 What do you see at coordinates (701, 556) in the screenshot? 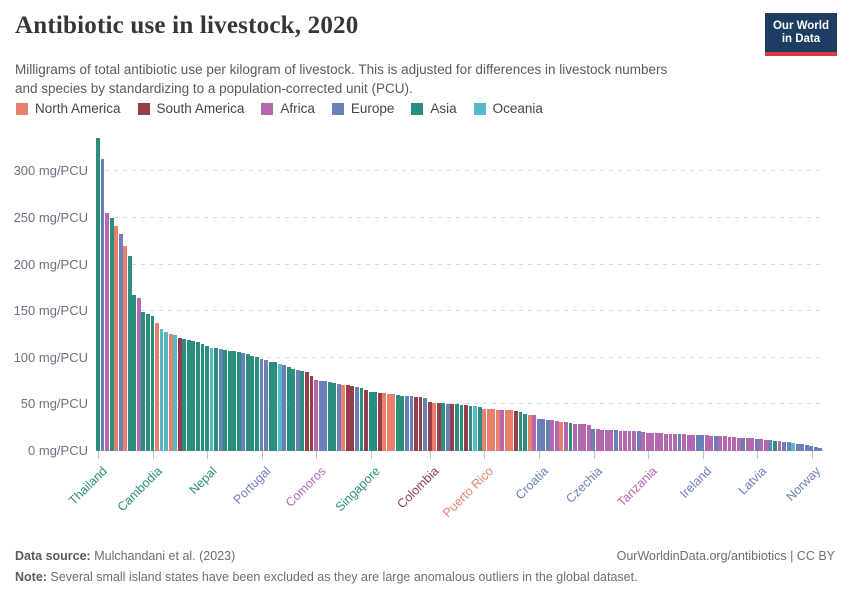
I see `owid-link: OurWorldinData.org/antibiotics` at bounding box center [701, 556].